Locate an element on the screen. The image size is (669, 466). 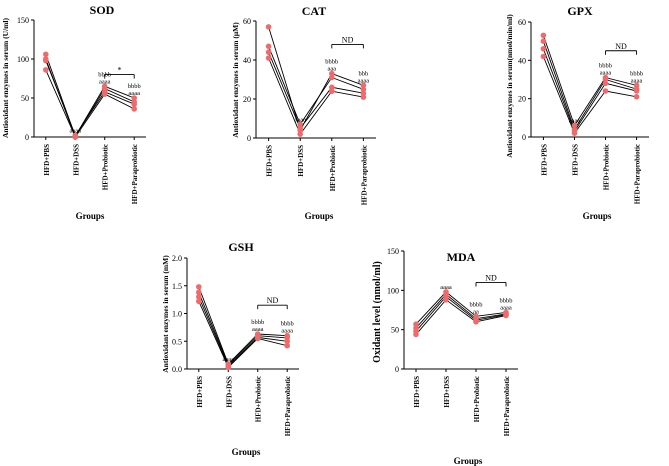
significance-label: bbb is located at coordinates (363, 73).